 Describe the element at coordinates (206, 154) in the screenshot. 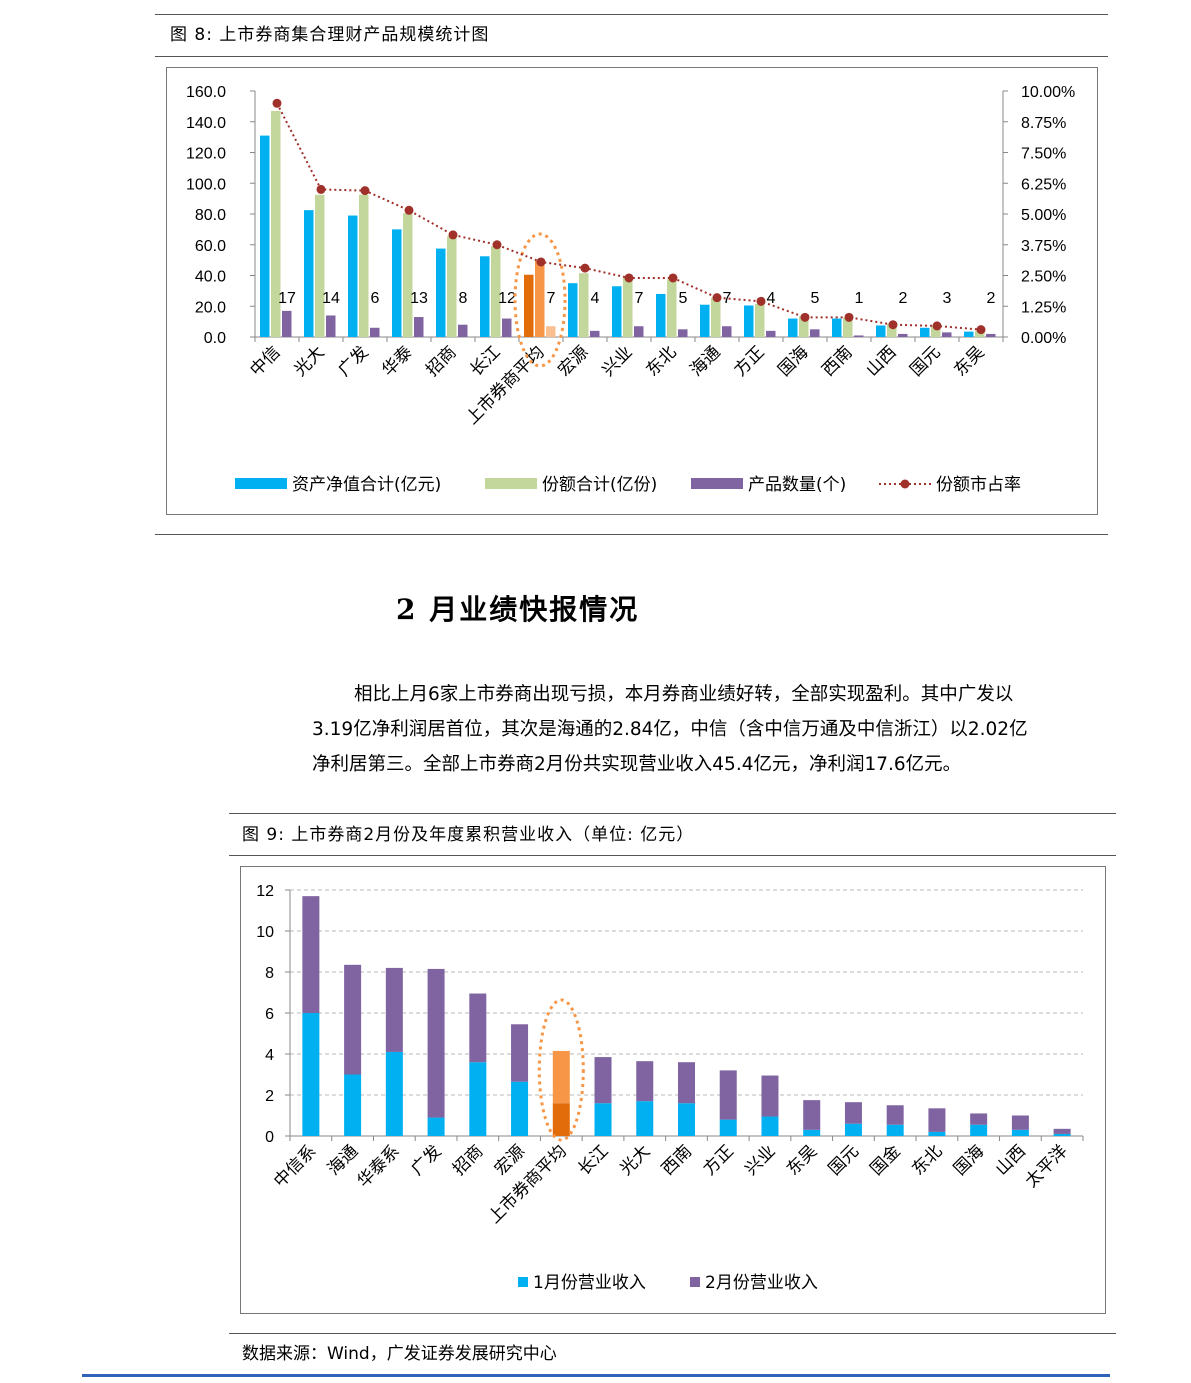

I see `left-axis-tick-label: 120.0` at that location.